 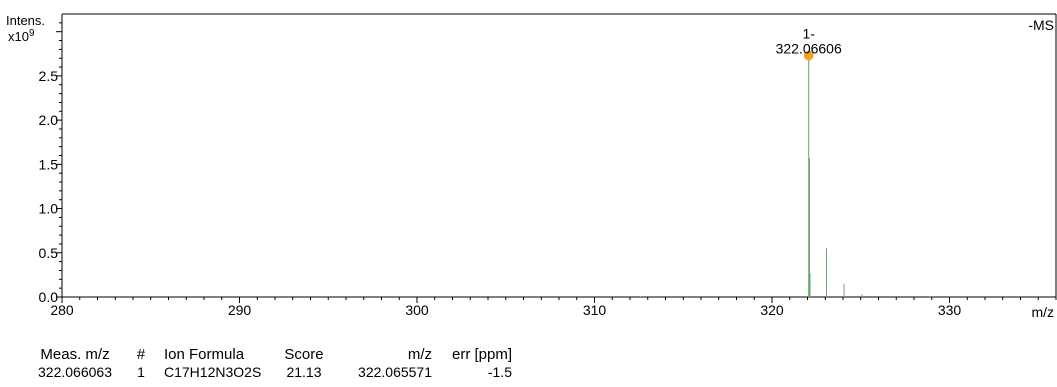 I want to click on x-tick-label: 330, so click(x=950, y=310).